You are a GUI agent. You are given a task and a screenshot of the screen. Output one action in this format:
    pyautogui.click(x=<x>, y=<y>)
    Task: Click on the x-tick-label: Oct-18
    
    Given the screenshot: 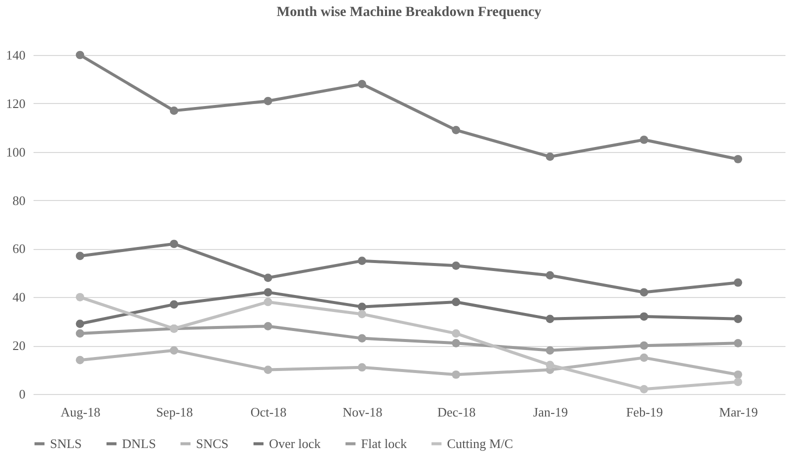 What is the action you would take?
    pyautogui.click(x=268, y=412)
    